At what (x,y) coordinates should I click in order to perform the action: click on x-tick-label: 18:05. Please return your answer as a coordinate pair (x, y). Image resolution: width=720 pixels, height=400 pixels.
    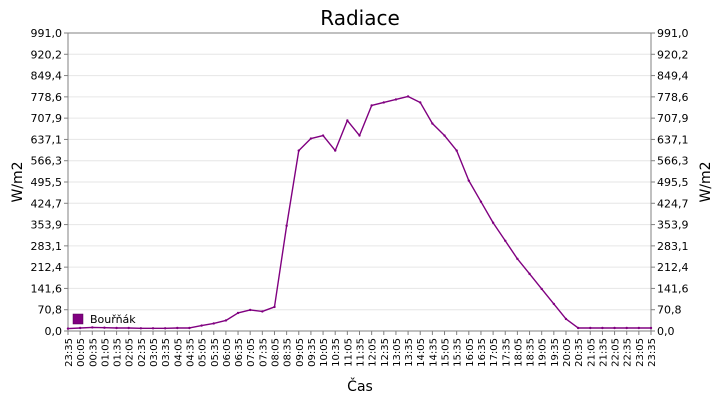
    Looking at the image, I should click on (518, 352).